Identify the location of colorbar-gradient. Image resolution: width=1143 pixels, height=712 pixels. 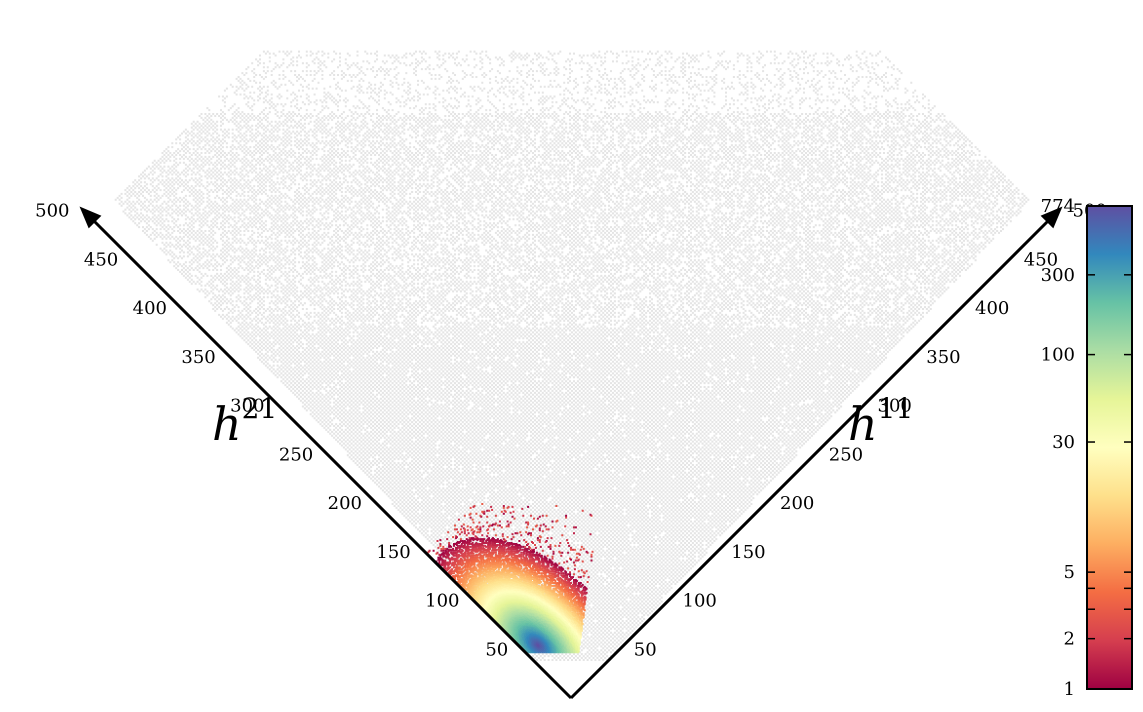
(1109, 447).